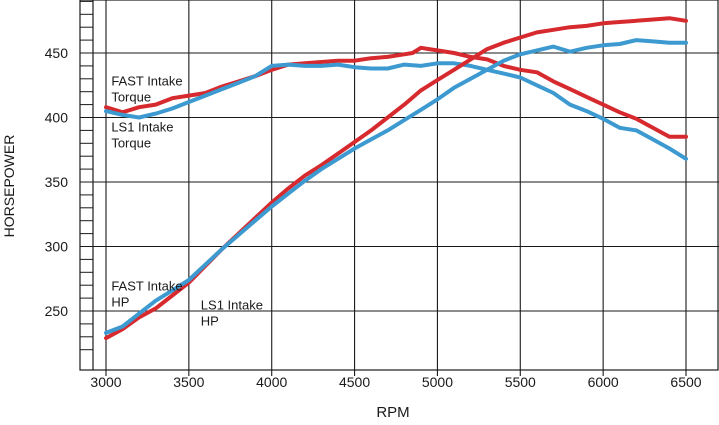 This screenshot has width=719, height=425. Describe the element at coordinates (57, 53) in the screenshot. I see `y-tick-label: 450` at that location.